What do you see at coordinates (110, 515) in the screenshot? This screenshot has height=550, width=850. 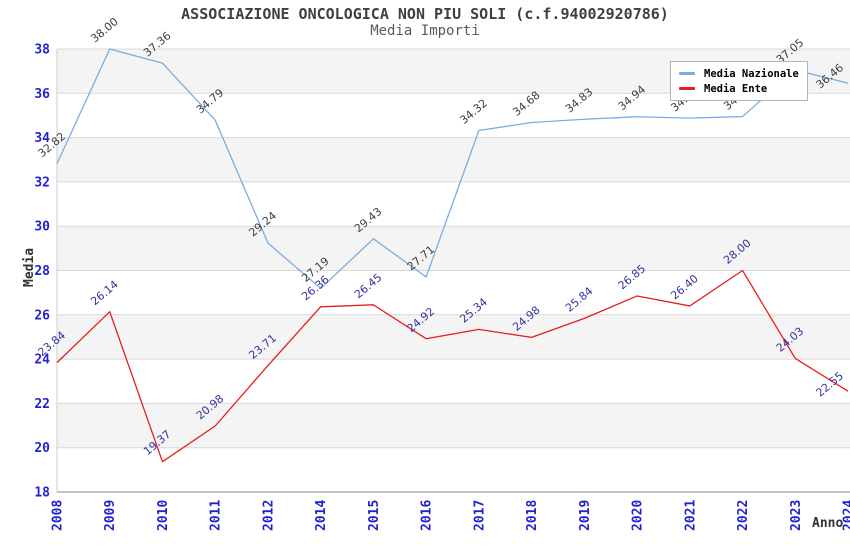 I see `x-tick-label: 2009` at bounding box center [110, 515].